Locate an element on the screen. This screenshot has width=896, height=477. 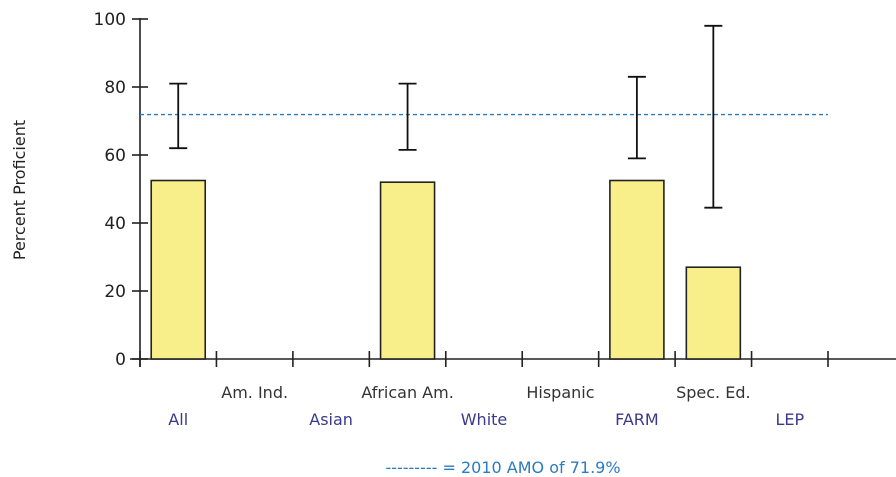
y-axis-label: Percent Proficient is located at coordinates (19, 190).